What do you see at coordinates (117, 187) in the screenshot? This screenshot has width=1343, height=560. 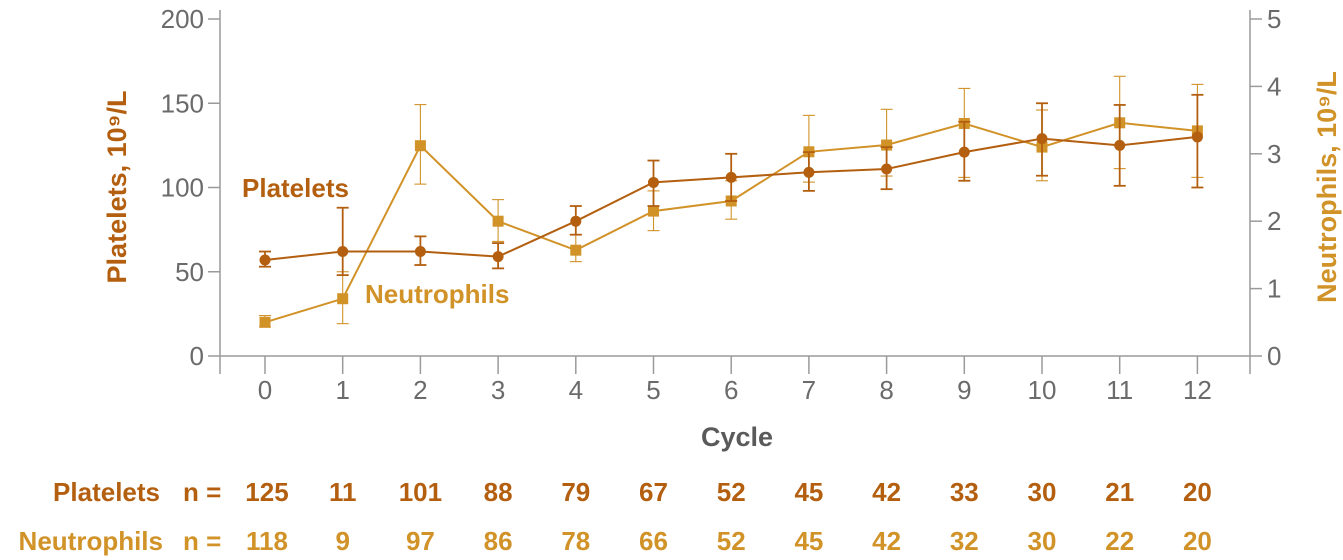 I see `left-y-axis-title: Platelets, 10⁹/L` at bounding box center [117, 187].